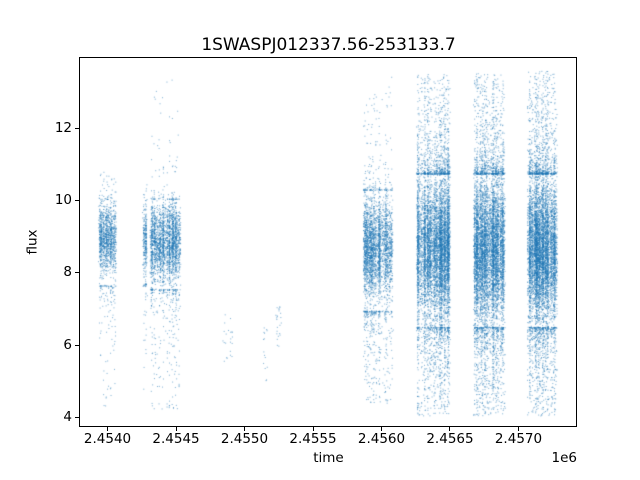  What do you see at coordinates (564, 458) in the screenshot?
I see `x-axis-offset-label: 1e6` at bounding box center [564, 458].